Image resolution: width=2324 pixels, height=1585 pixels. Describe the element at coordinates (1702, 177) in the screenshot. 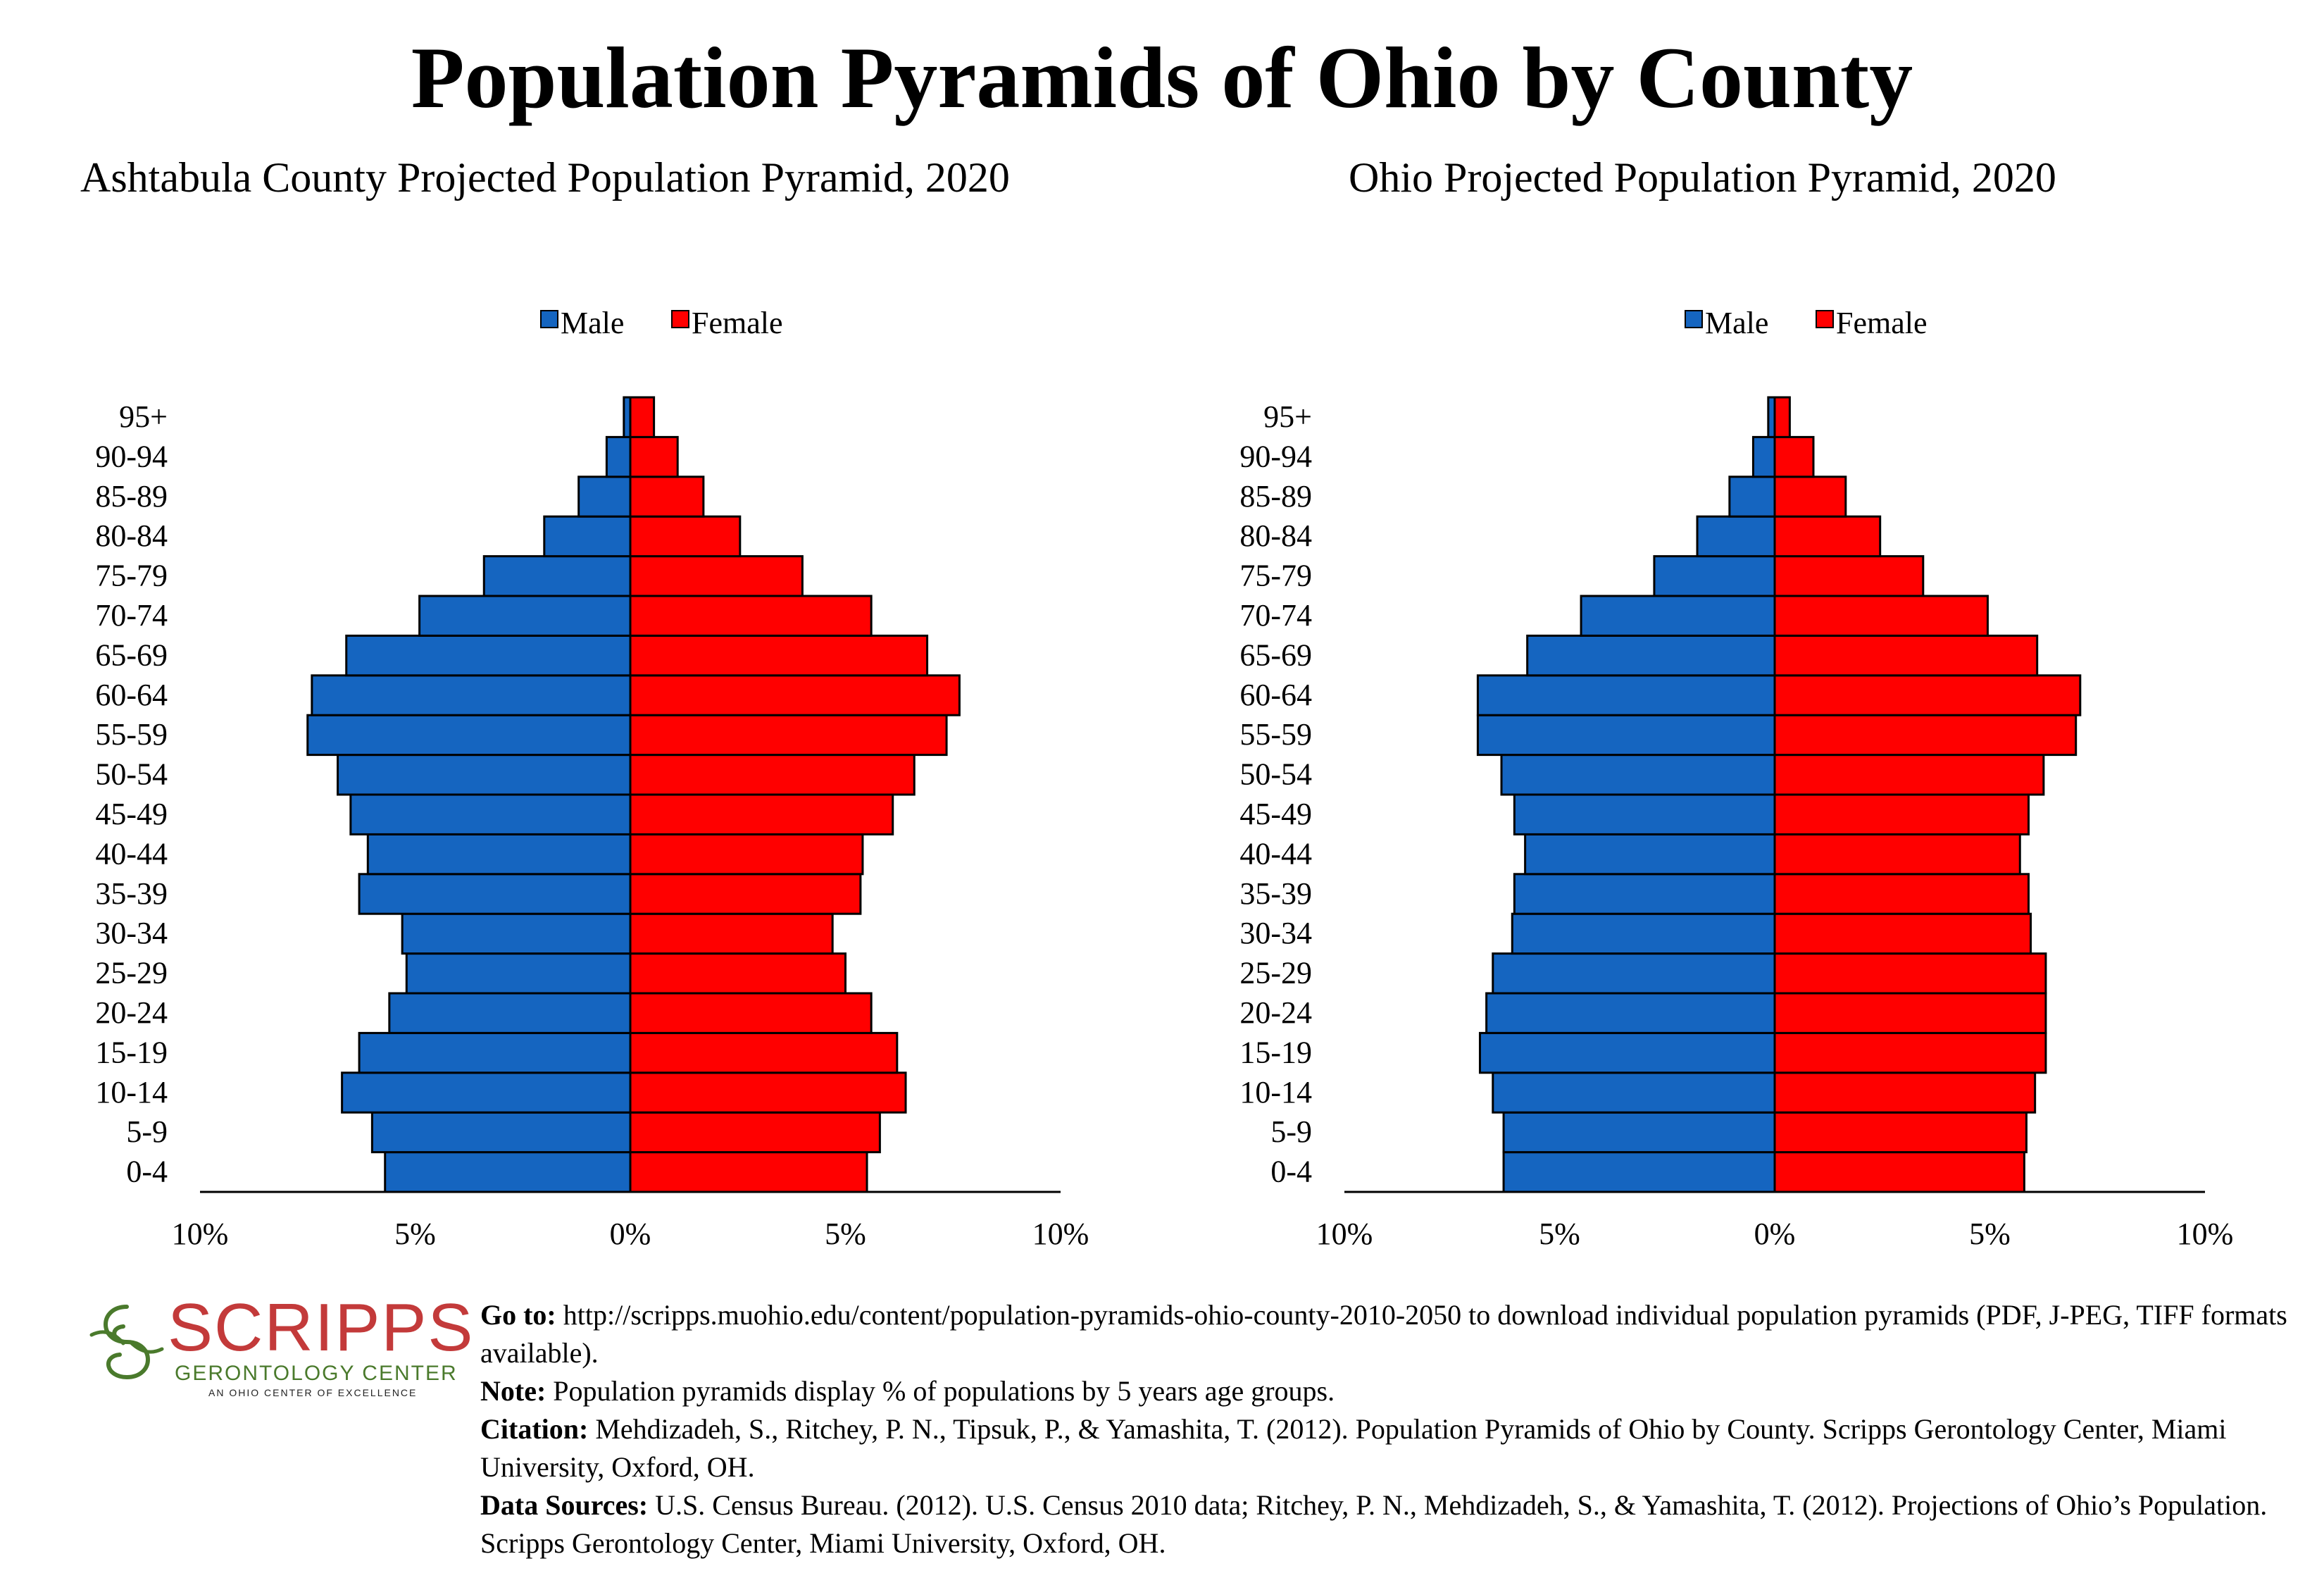

I see `chart-title: Ohio Projected Population Pyramid, 2020` at that location.